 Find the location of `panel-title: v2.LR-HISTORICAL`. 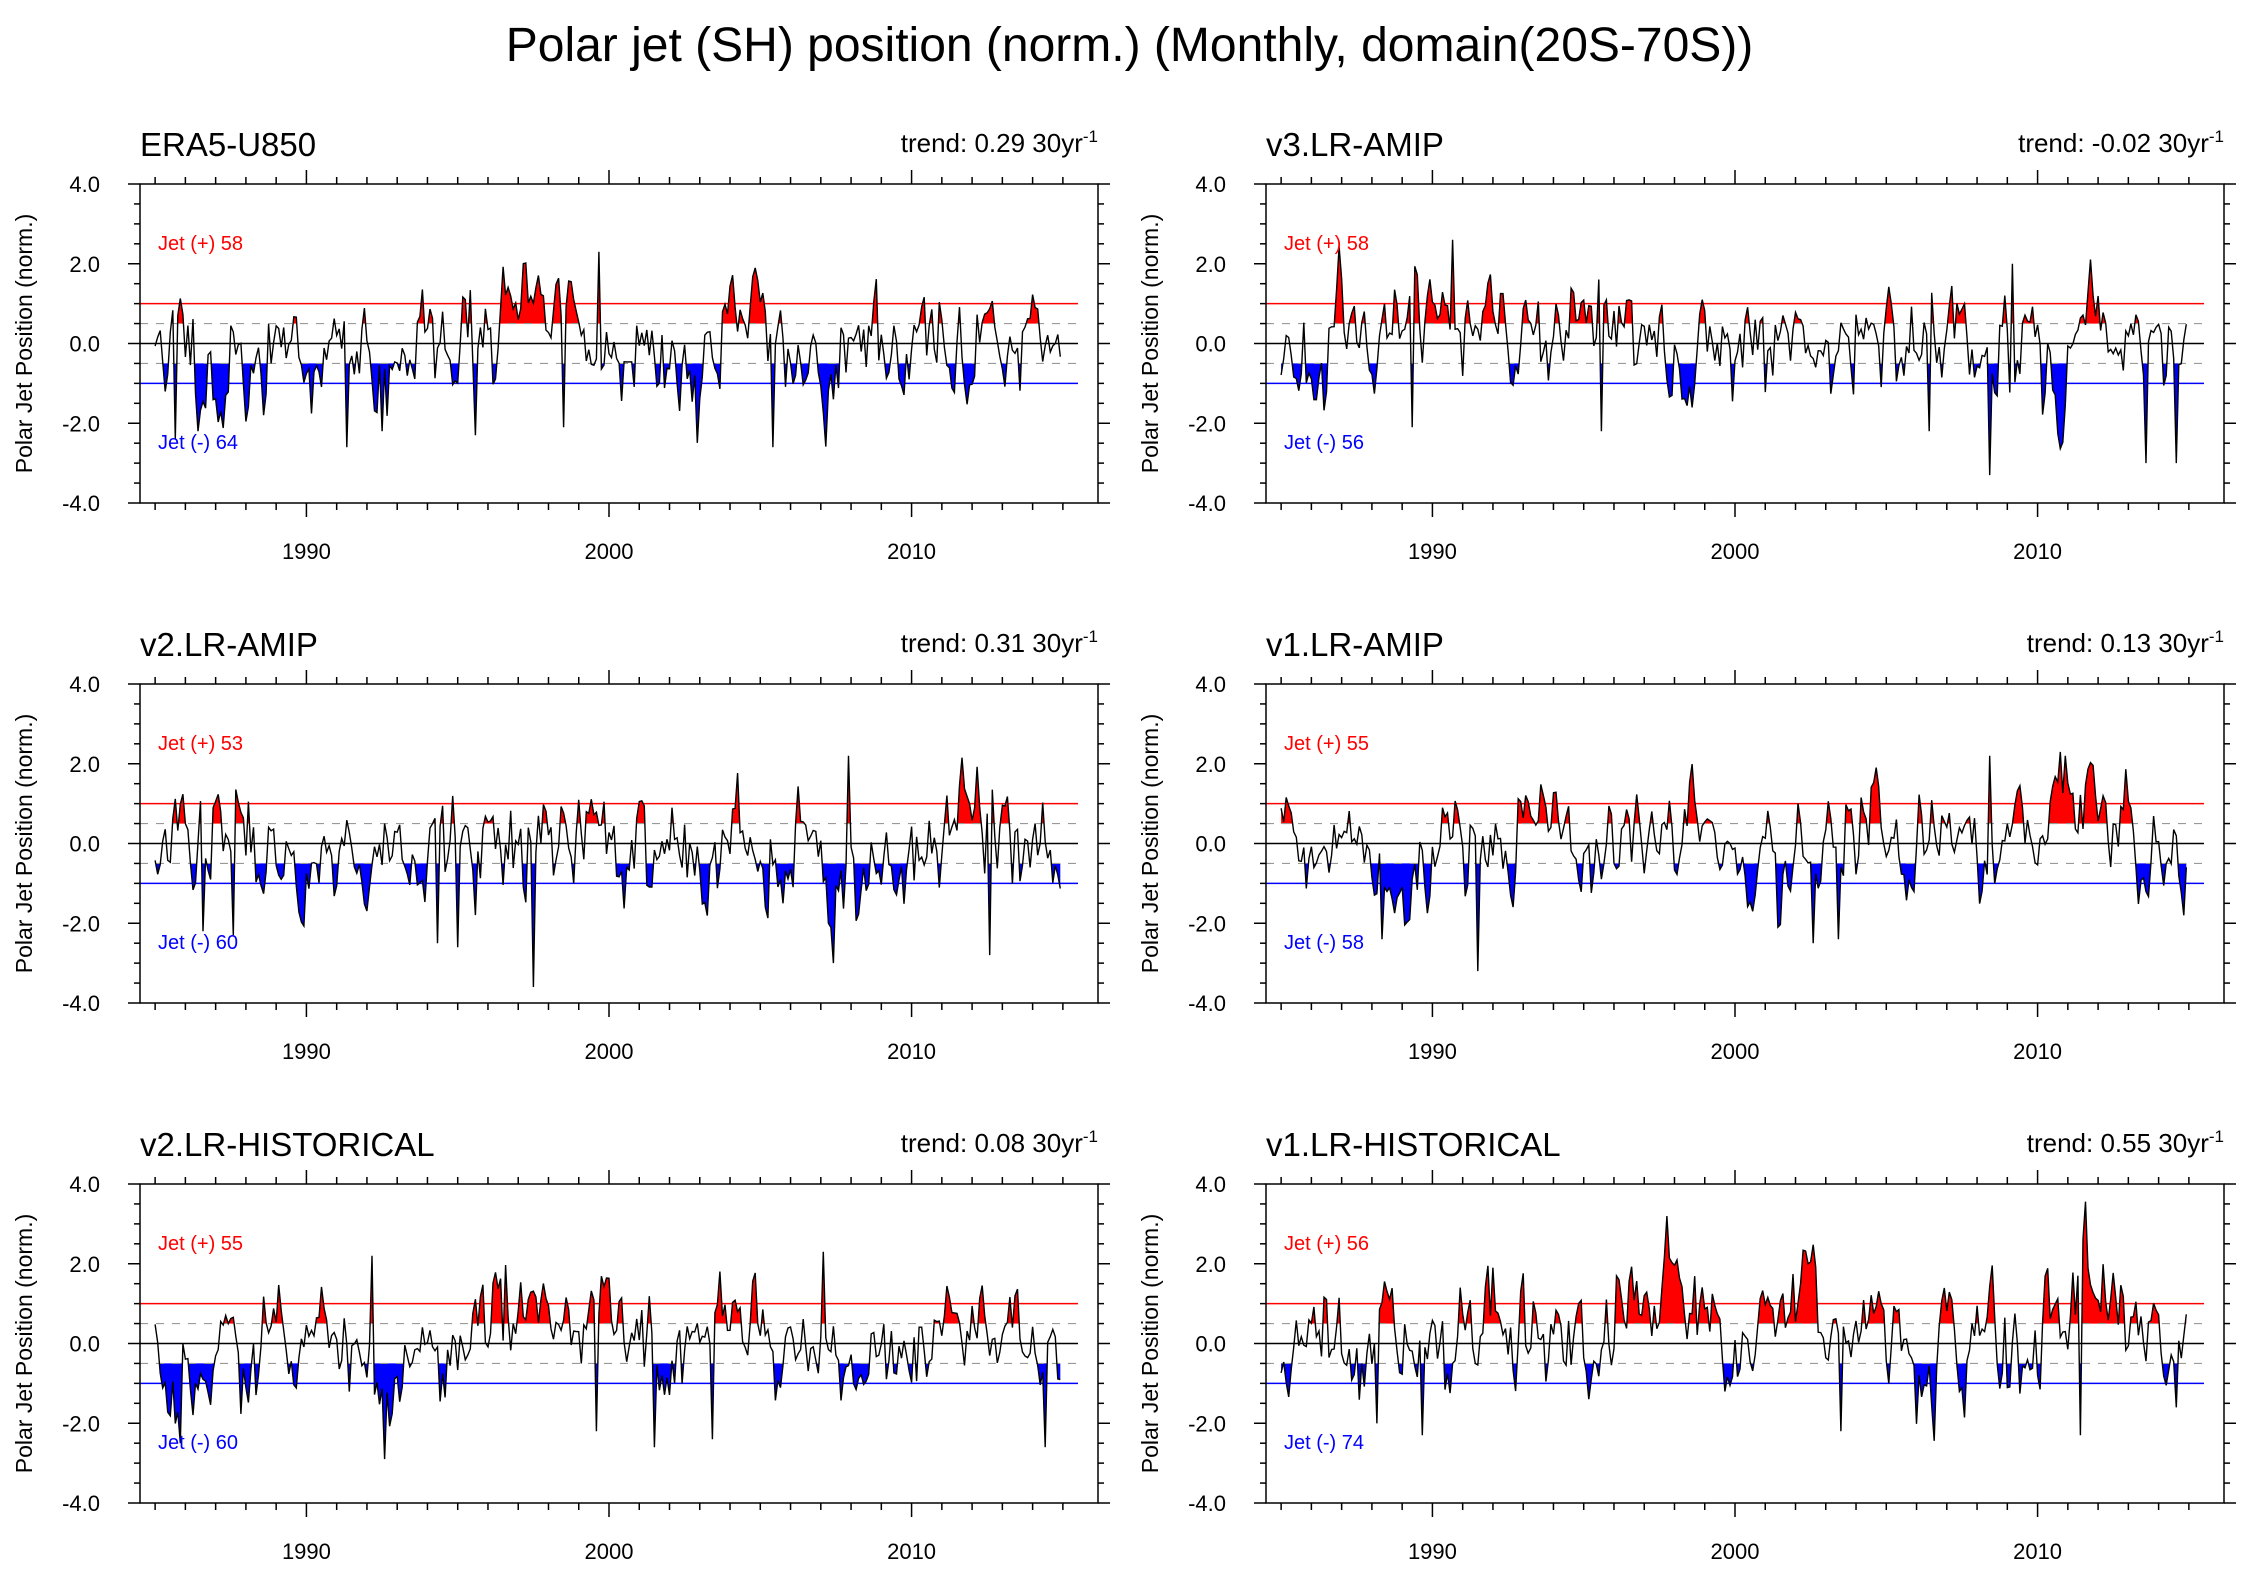

panel-title: v2.LR-HISTORICAL is located at coordinates (287, 1144).